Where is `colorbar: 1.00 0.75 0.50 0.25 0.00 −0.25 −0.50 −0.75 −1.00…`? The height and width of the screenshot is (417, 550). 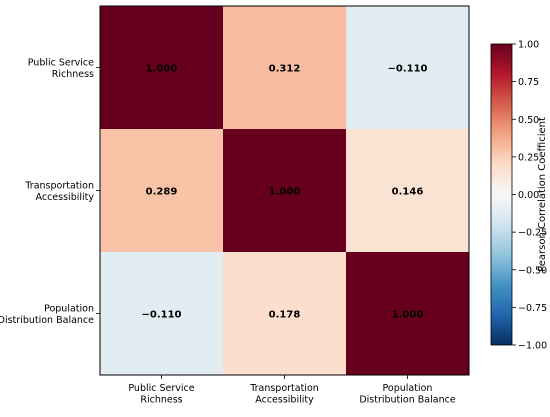
colorbar: 1.00 0.75 0.50 0.25 0.00 −0.25 −0.50 −0.75 −1.00… is located at coordinates (519, 196).